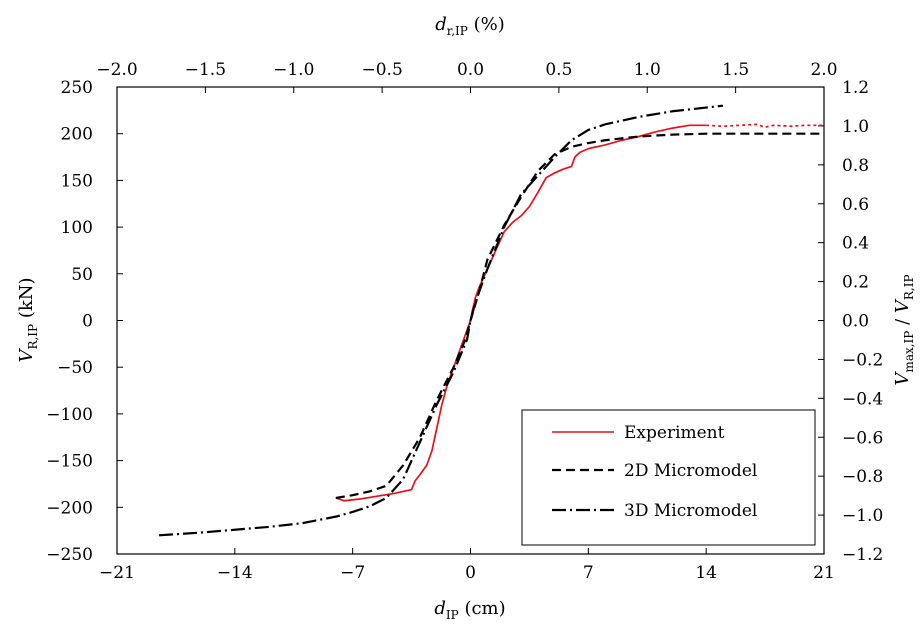  Describe the element at coordinates (69, 508) in the screenshot. I see `left-tick-label: −200` at that location.